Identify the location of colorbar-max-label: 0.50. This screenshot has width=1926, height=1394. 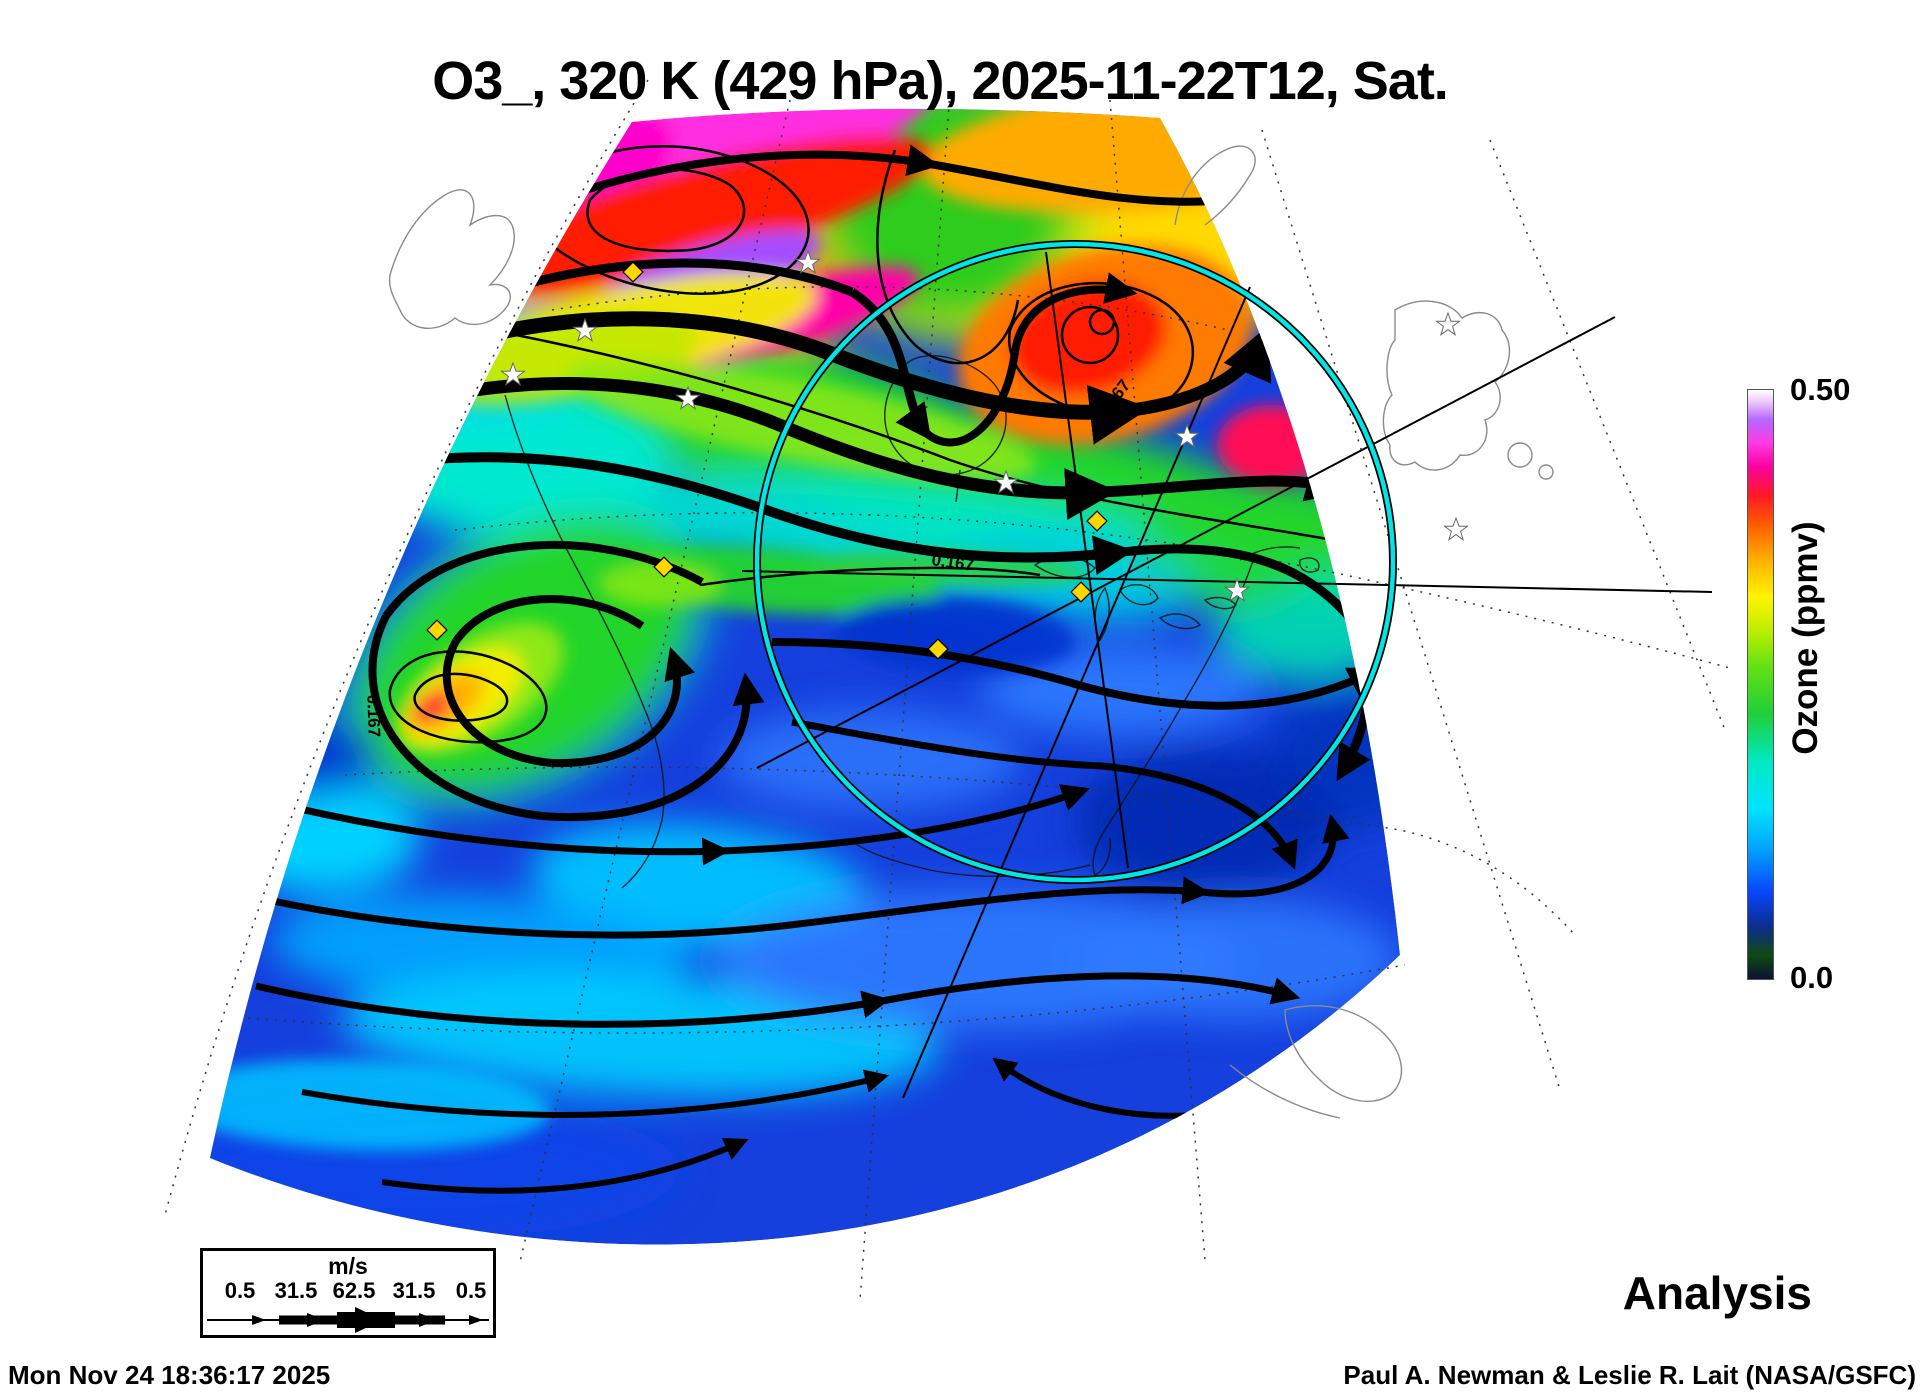
(1820, 389).